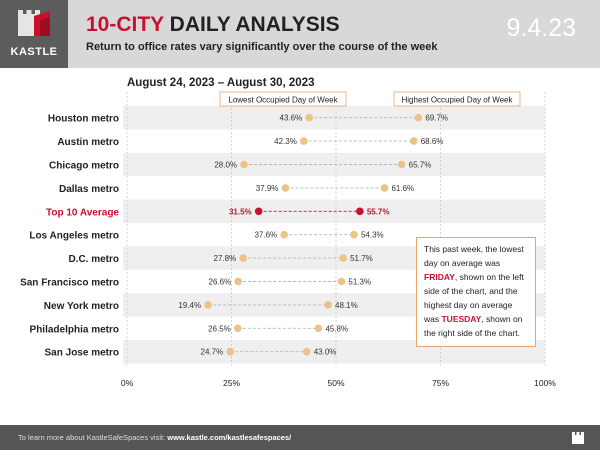 This screenshot has width=600, height=450. I want to click on category-label: D.C. metro, so click(93, 259).